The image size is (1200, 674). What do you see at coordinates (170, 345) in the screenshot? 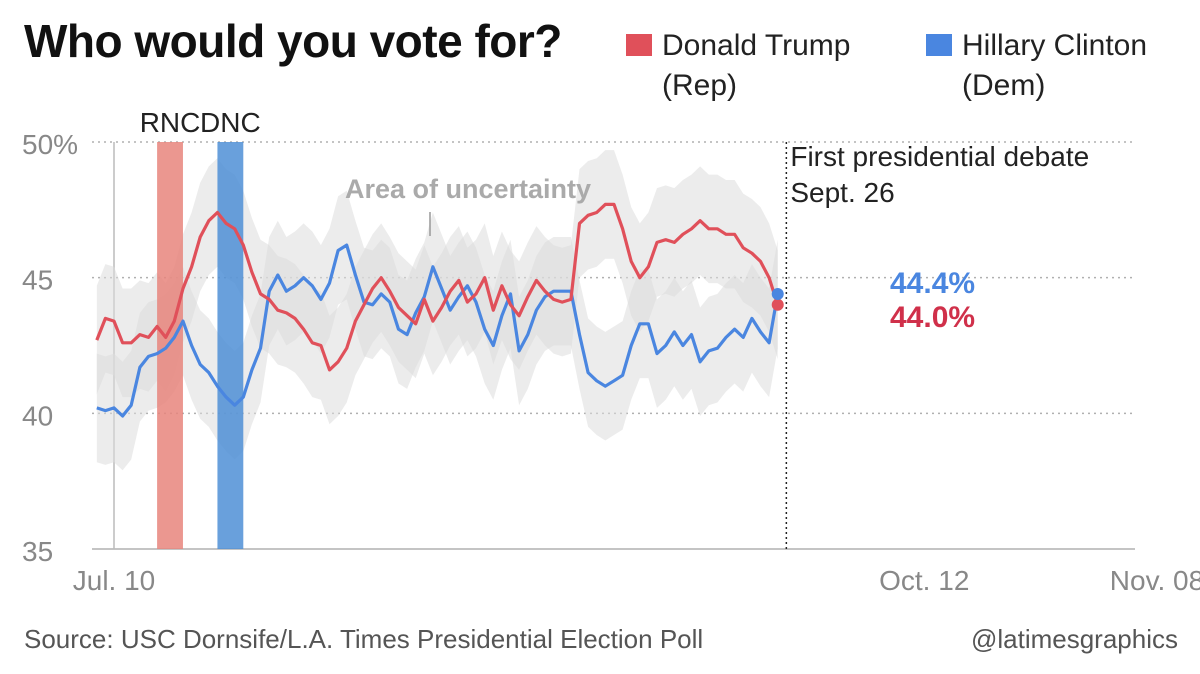
I see `event-band-rnc` at bounding box center [170, 345].